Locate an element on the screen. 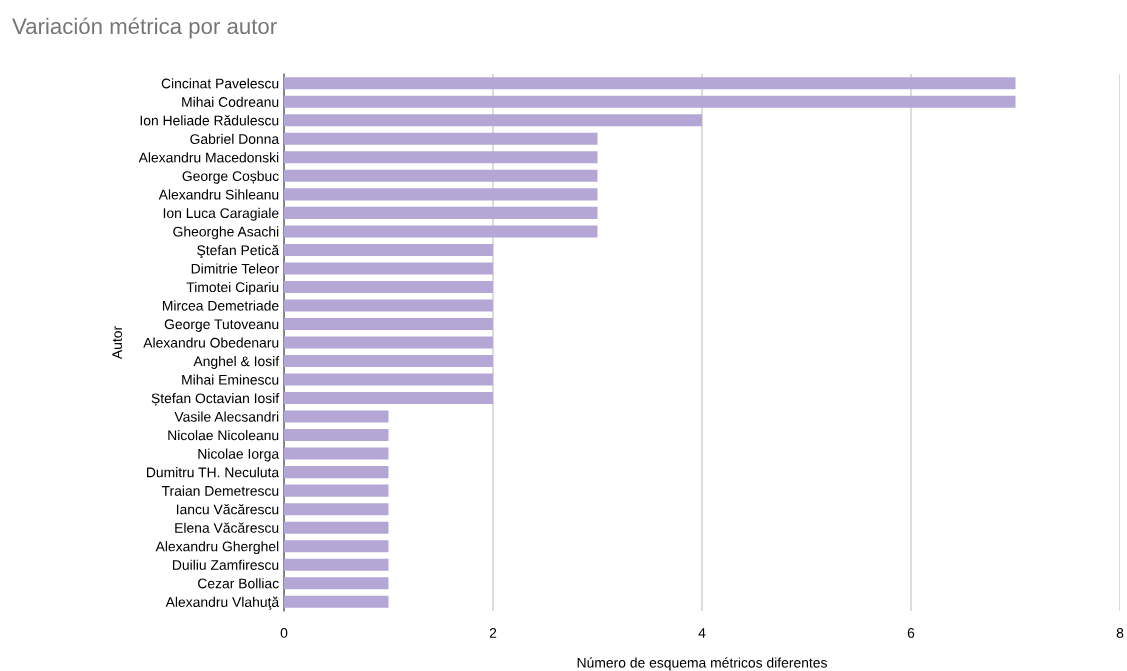  y-tick-label: Mihai Codreanu is located at coordinates (230, 101).